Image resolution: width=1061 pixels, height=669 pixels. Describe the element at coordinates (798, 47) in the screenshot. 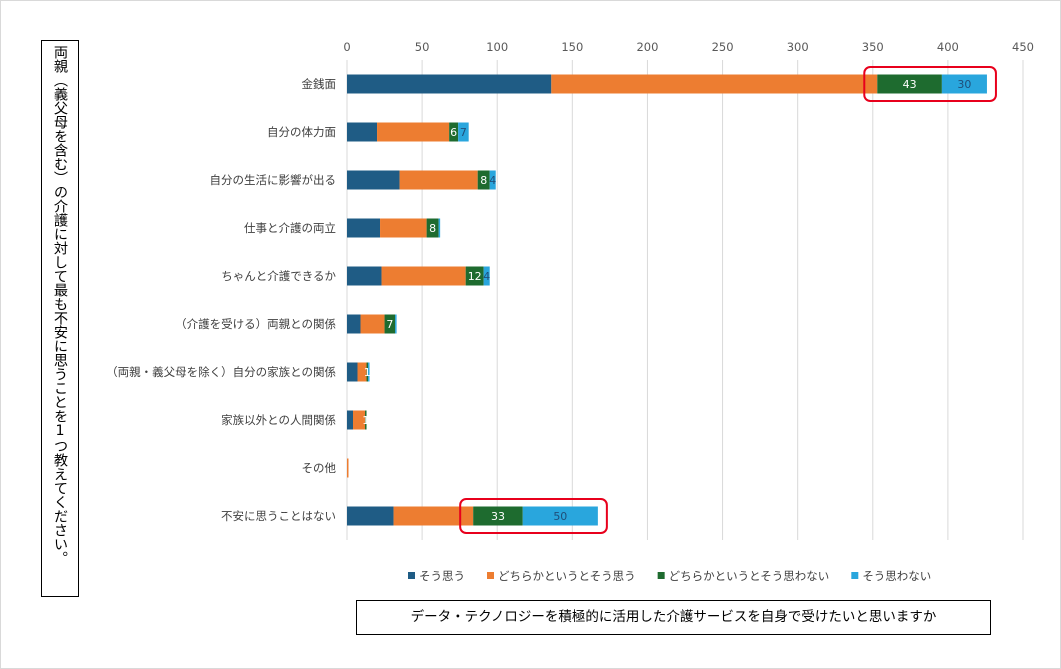

I see `x-tick-label: 300` at that location.